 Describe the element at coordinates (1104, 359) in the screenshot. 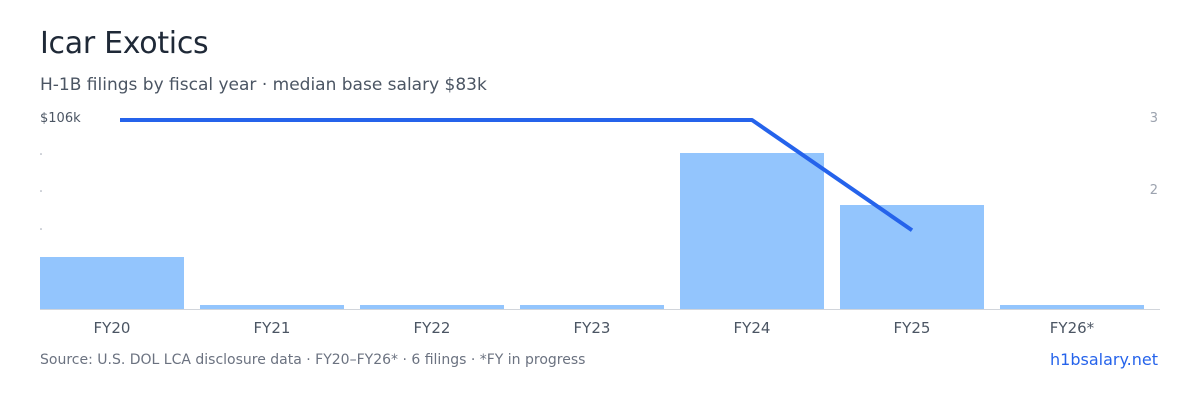

I see `brand-link: h1bsalary.net` at that location.